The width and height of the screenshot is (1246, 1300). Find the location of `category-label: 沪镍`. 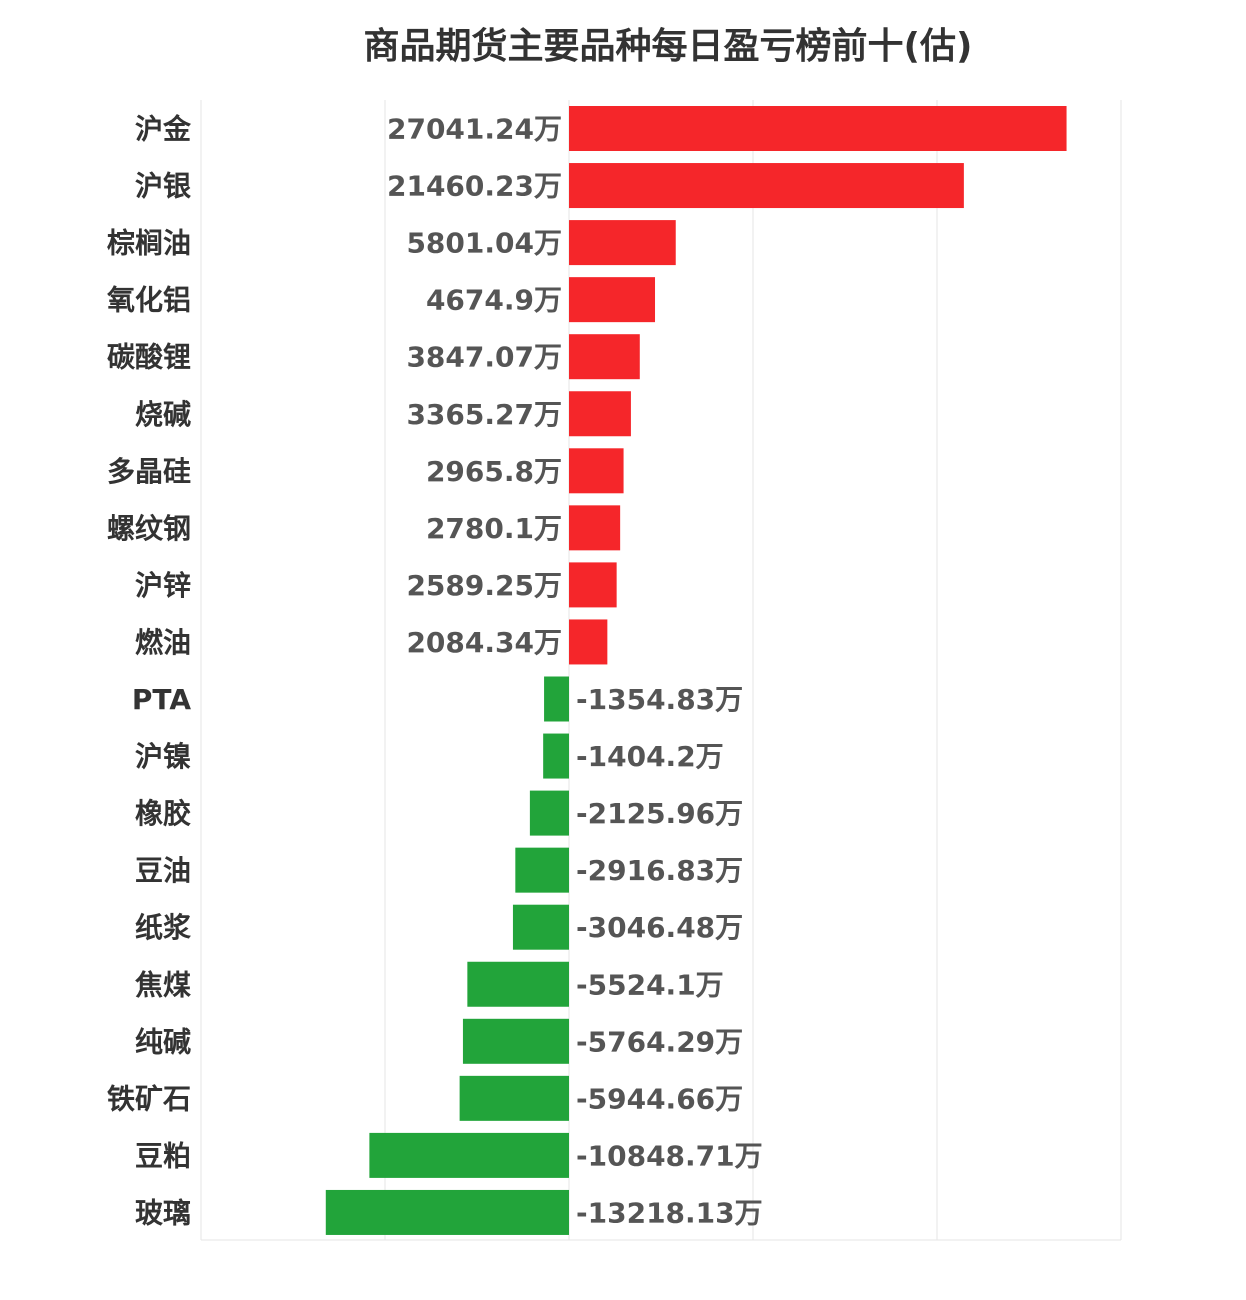

category-label: 沪镍 is located at coordinates (163, 756).